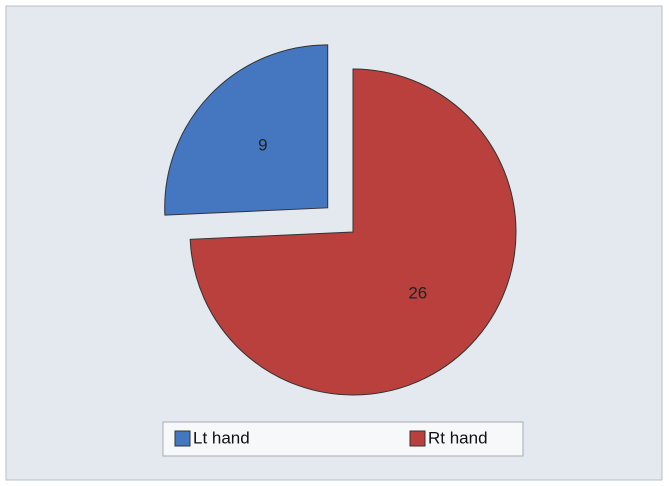 This screenshot has width=669, height=486. Describe the element at coordinates (246, 130) in the screenshot. I see `pie-slice` at that location.